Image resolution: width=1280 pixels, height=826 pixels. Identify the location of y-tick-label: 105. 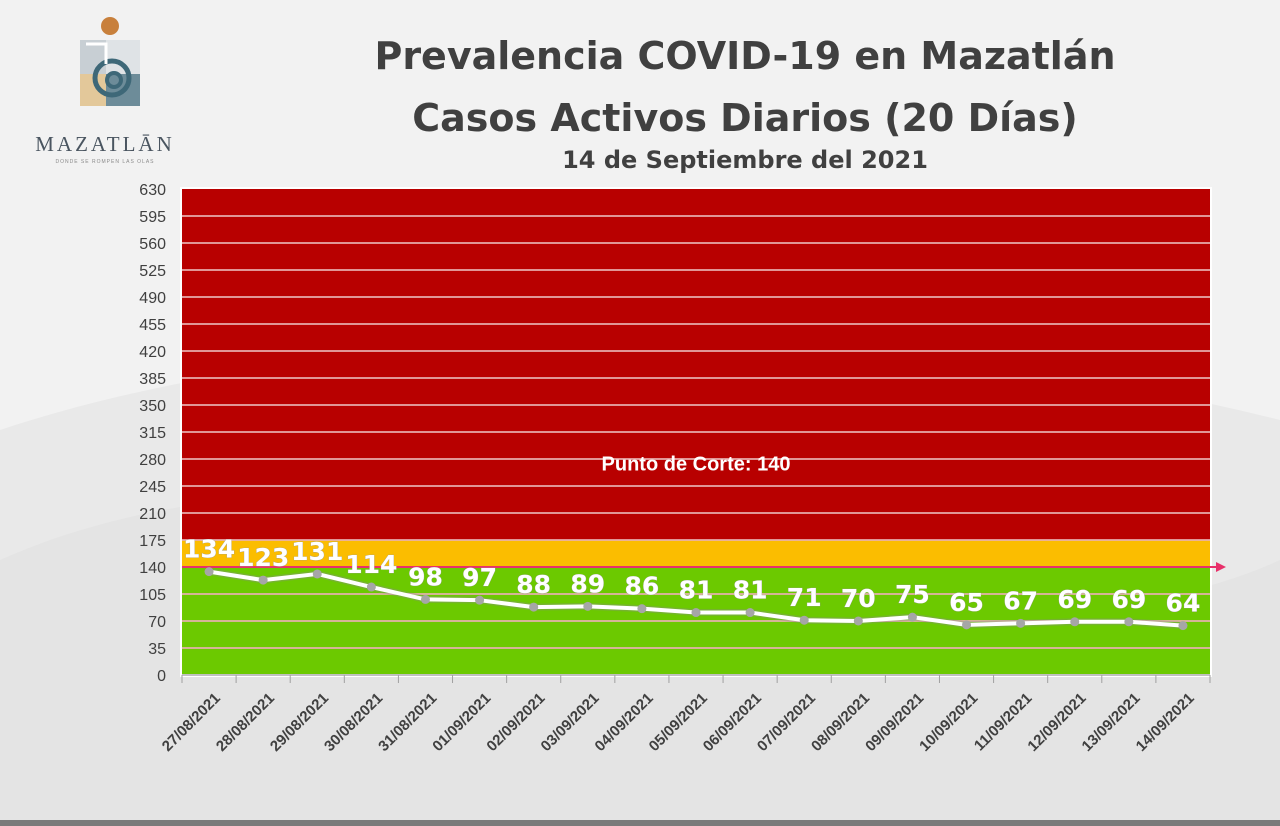
(152, 595).